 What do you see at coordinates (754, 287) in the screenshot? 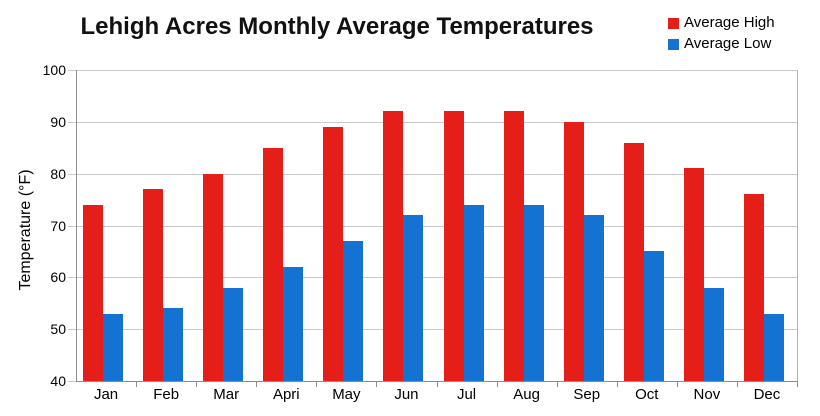
I see `bar-average-high-dec` at bounding box center [754, 287].